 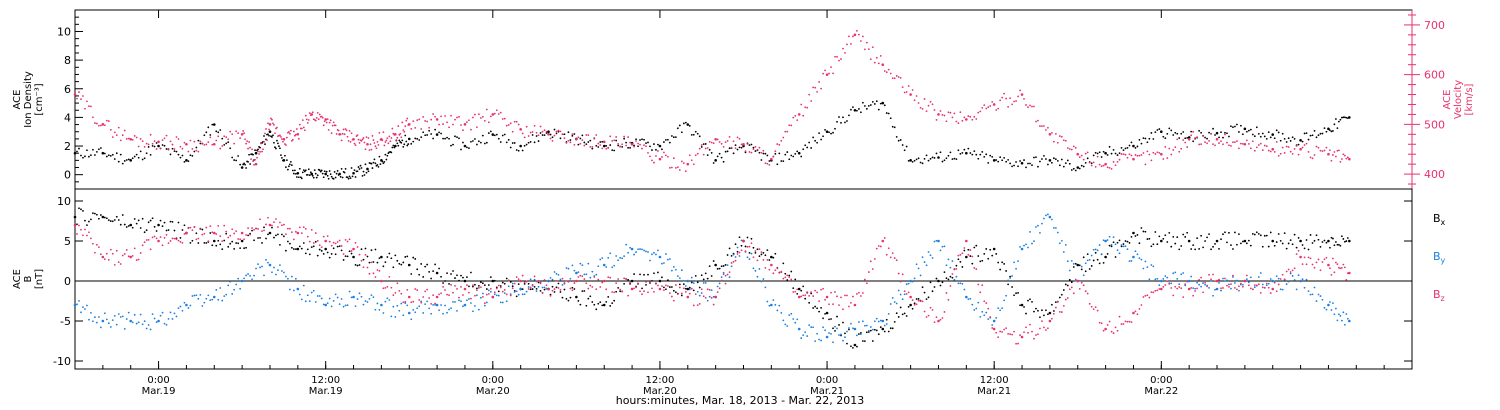 What do you see at coordinates (17, 279) in the screenshot?
I see `b-axis-label: ACE` at bounding box center [17, 279].